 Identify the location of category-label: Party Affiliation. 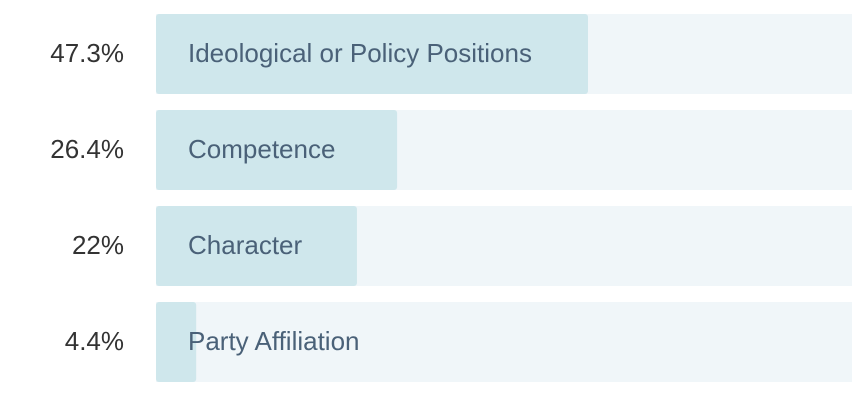
(274, 341).